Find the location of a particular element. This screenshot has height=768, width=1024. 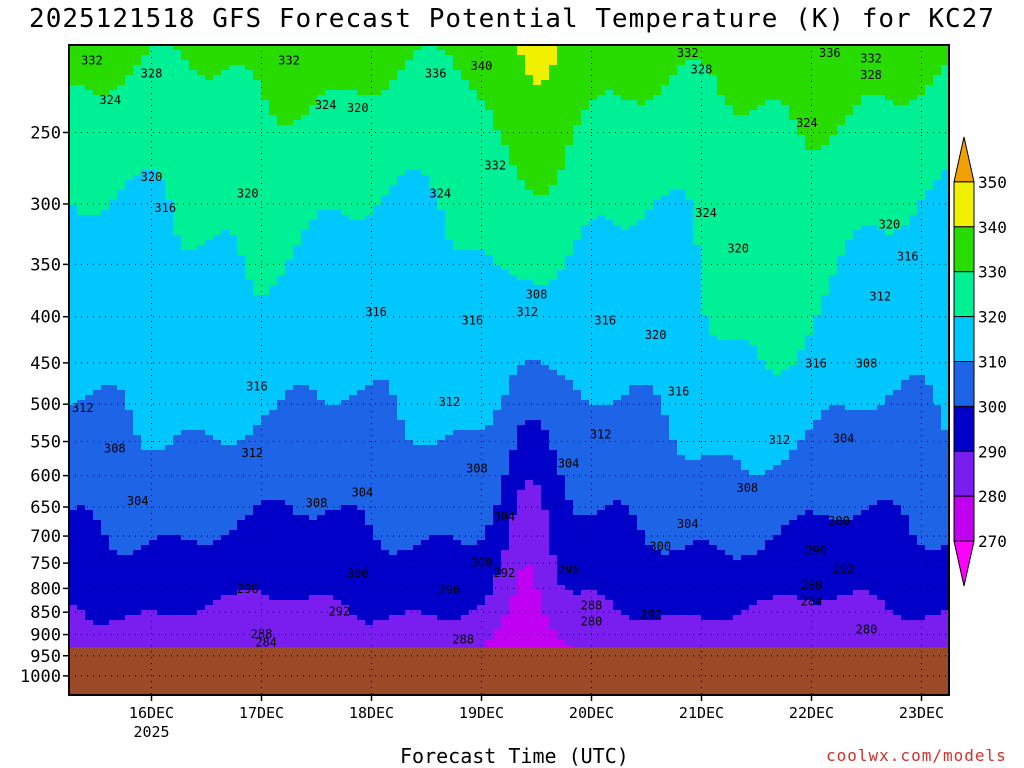

x-tick-label: 21DEC is located at coordinates (701, 713).